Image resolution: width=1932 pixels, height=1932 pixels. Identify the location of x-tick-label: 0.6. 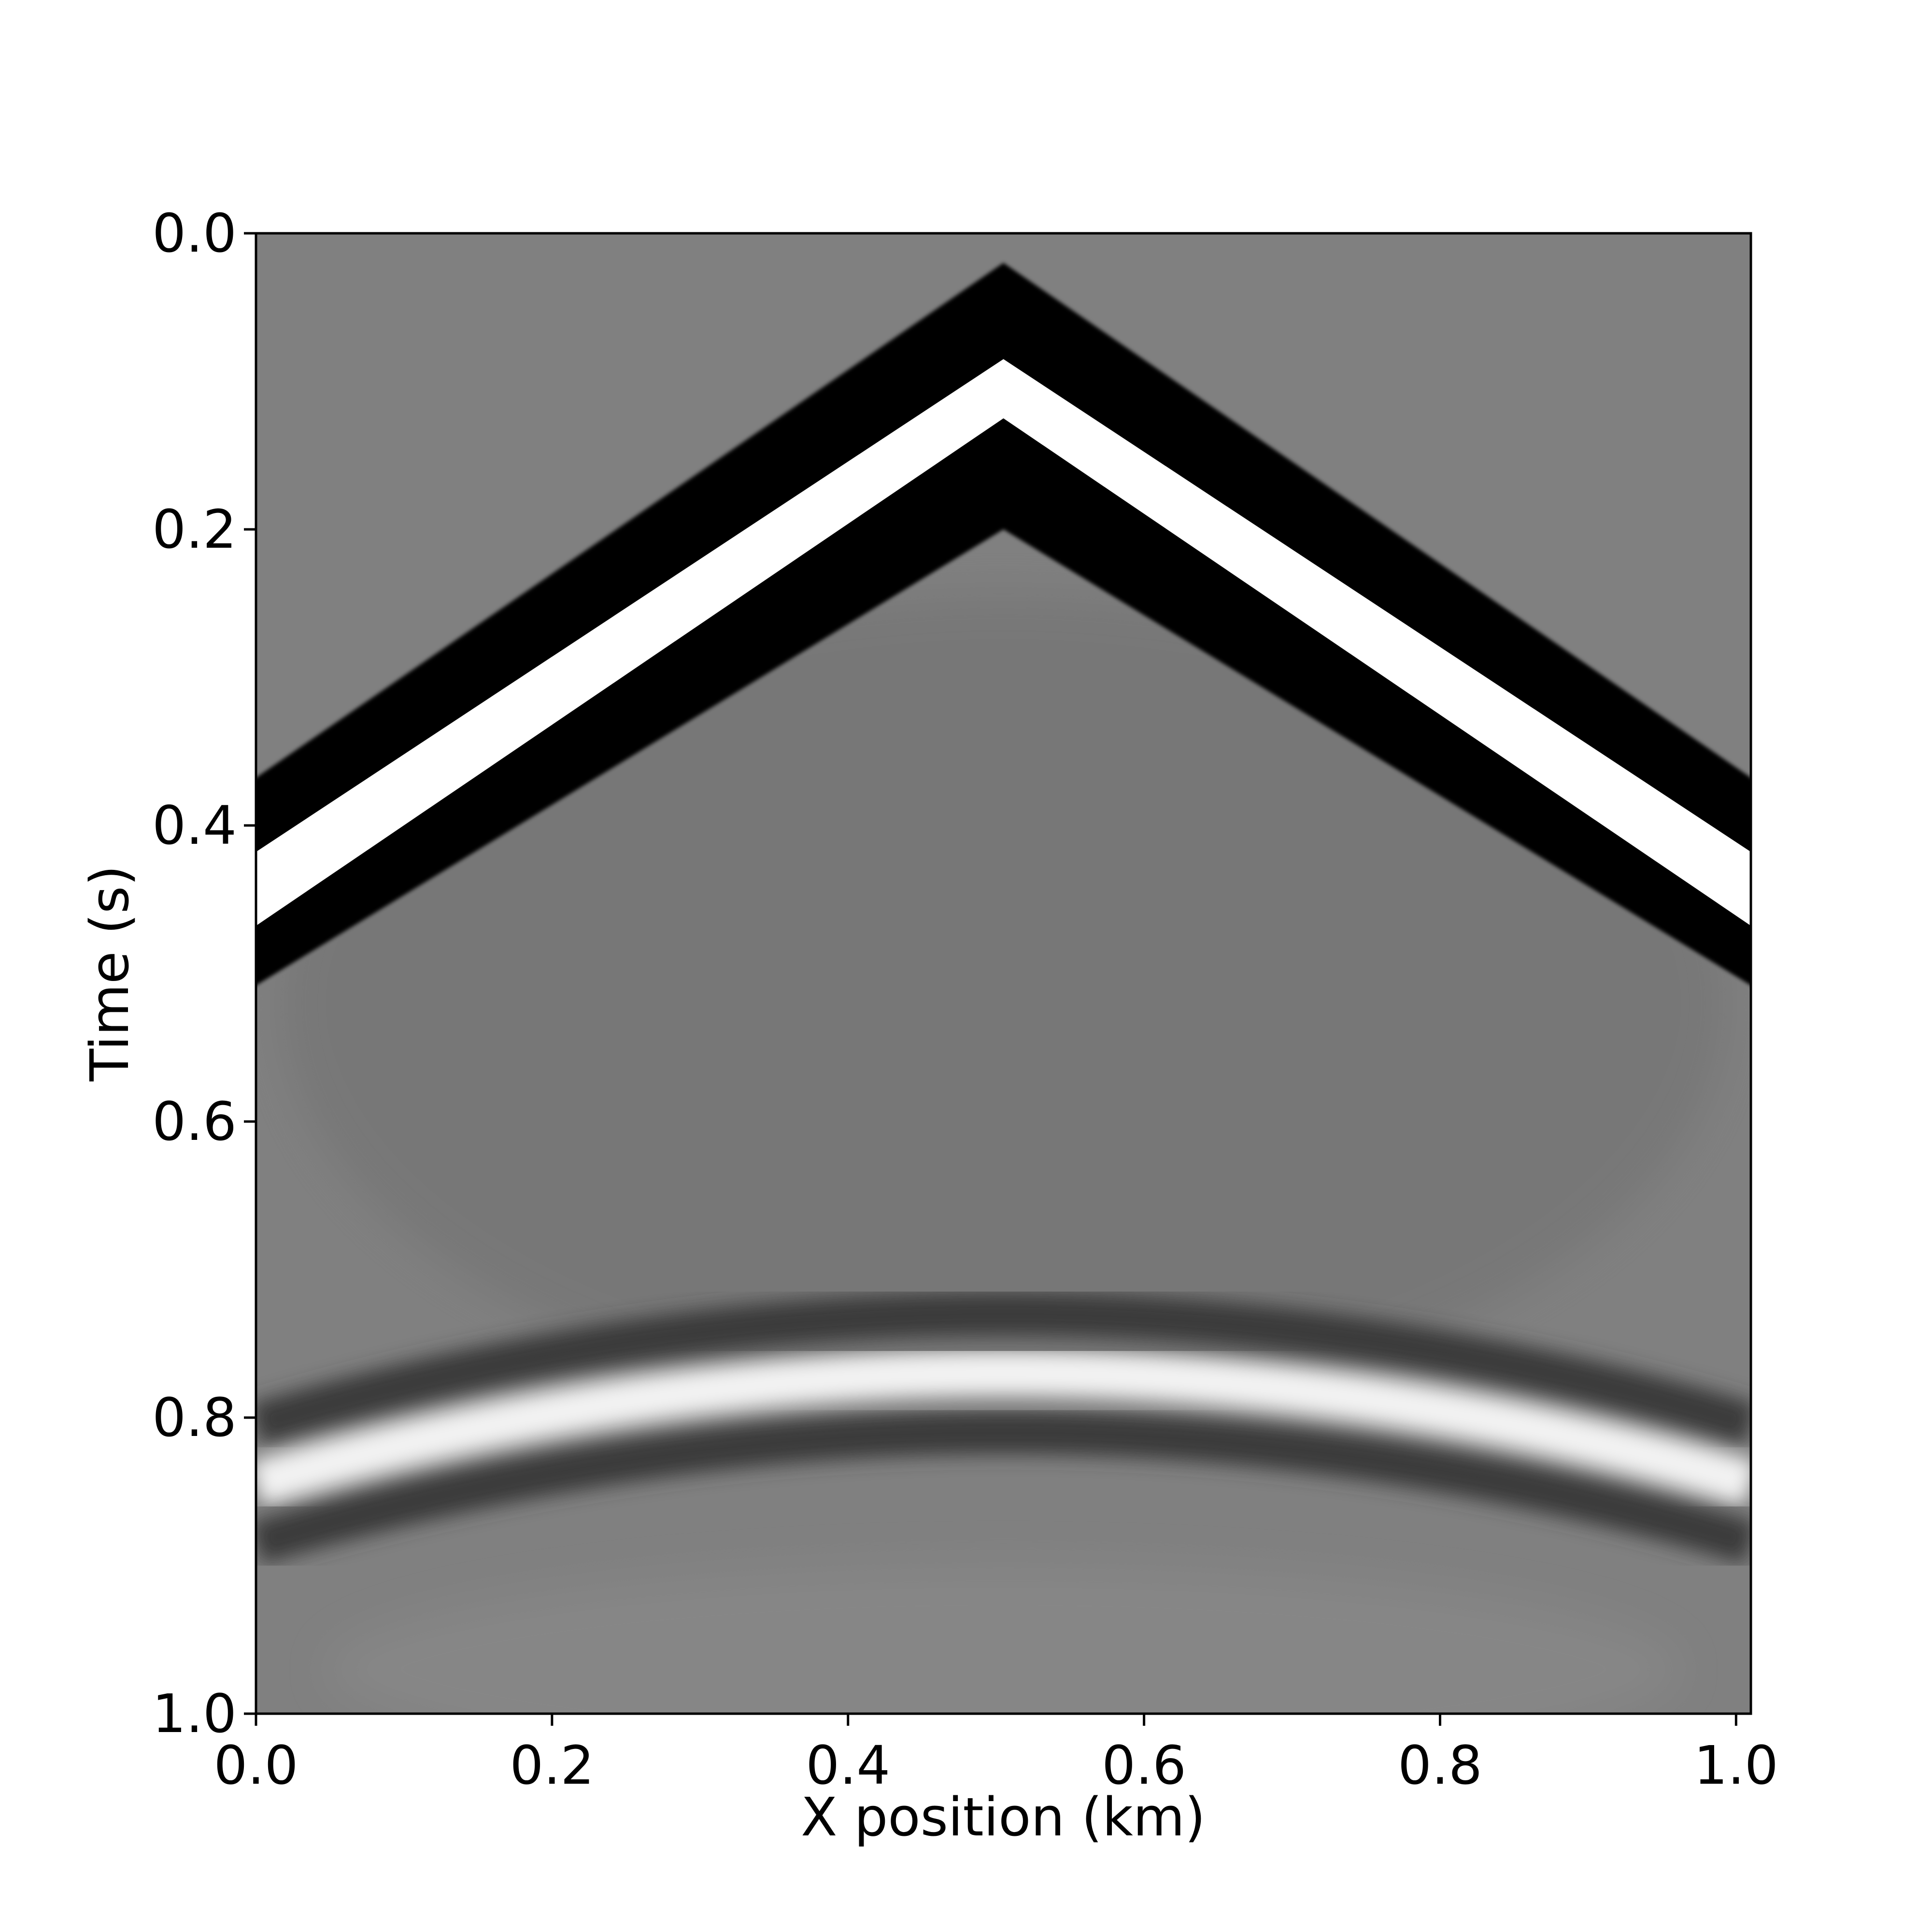
(1144, 1765).